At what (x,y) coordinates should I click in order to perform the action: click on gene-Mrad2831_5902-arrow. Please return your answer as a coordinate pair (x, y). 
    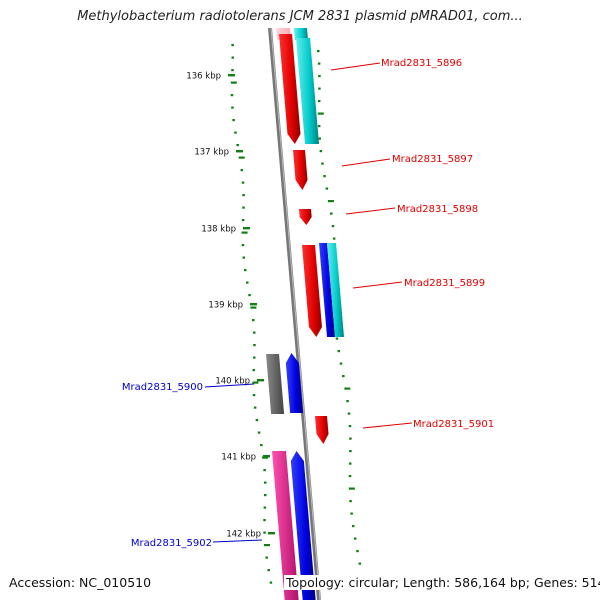
    Looking at the image, I should click on (303, 525).